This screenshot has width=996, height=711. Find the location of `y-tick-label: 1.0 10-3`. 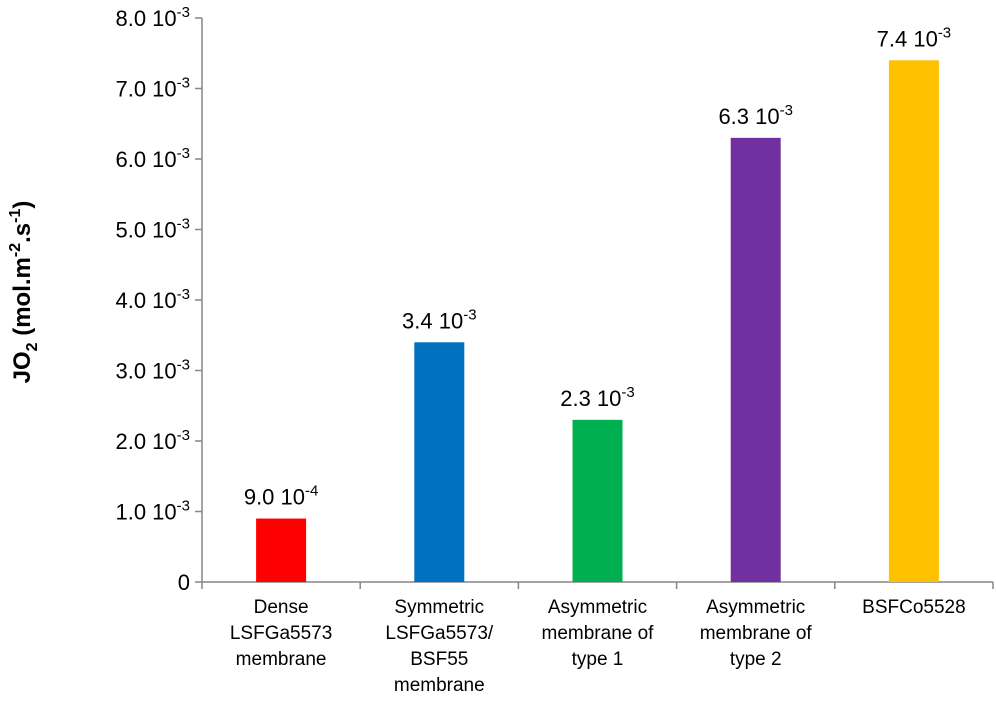

y-tick-label: 1.0 10-3 is located at coordinates (152, 511).